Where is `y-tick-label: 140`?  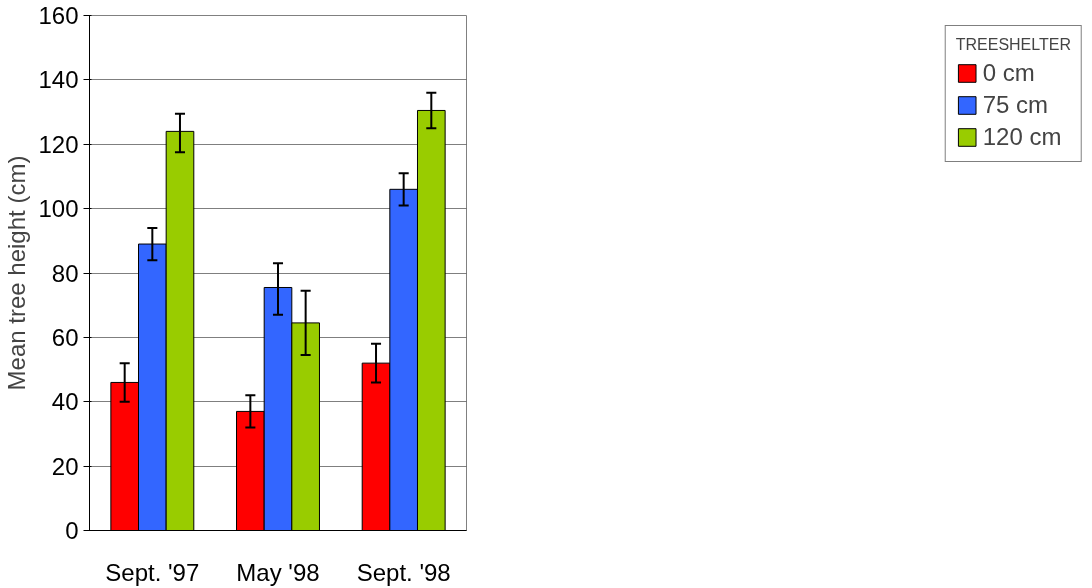 y-tick-label: 140 is located at coordinates (58, 80).